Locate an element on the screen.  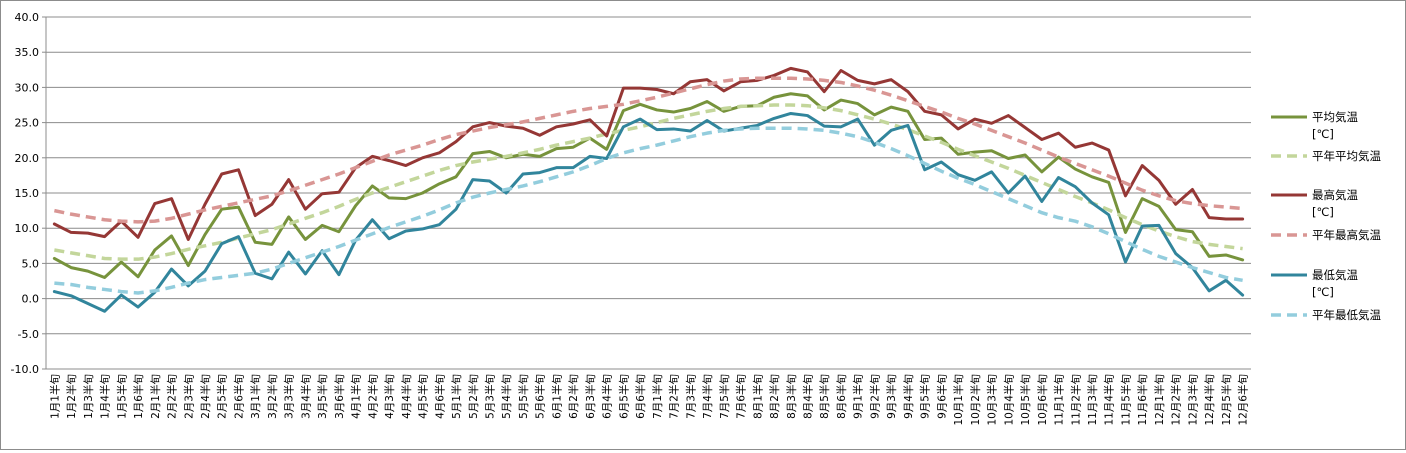
legend-label: 平年平均気温 is located at coordinates (1346, 156).